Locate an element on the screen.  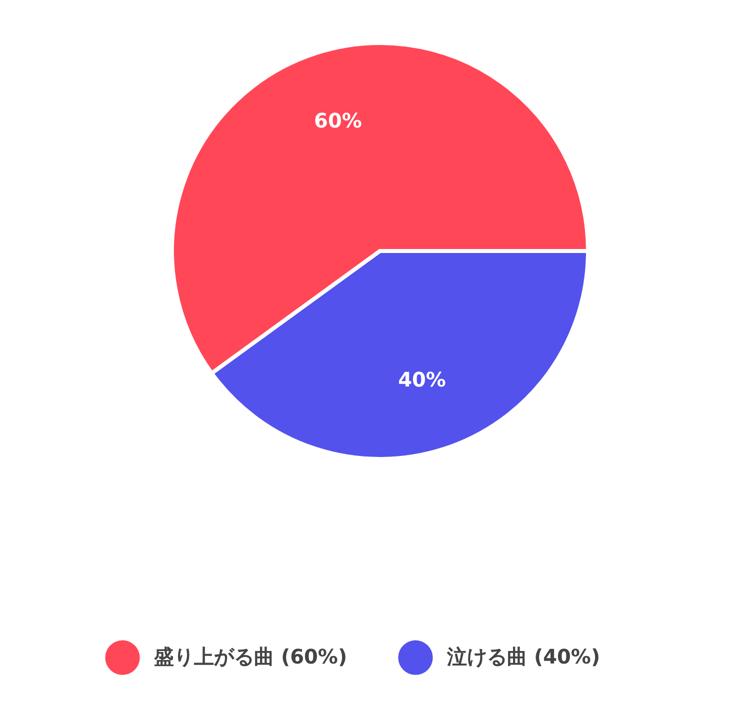
data-label: 60% is located at coordinates (338, 120).